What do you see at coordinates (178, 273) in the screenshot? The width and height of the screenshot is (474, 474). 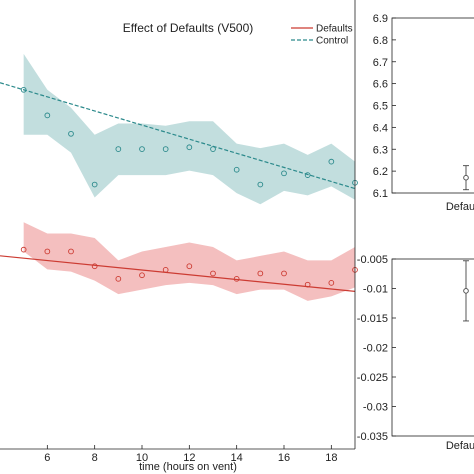 I see `fit-line-defaults` at bounding box center [178, 273].